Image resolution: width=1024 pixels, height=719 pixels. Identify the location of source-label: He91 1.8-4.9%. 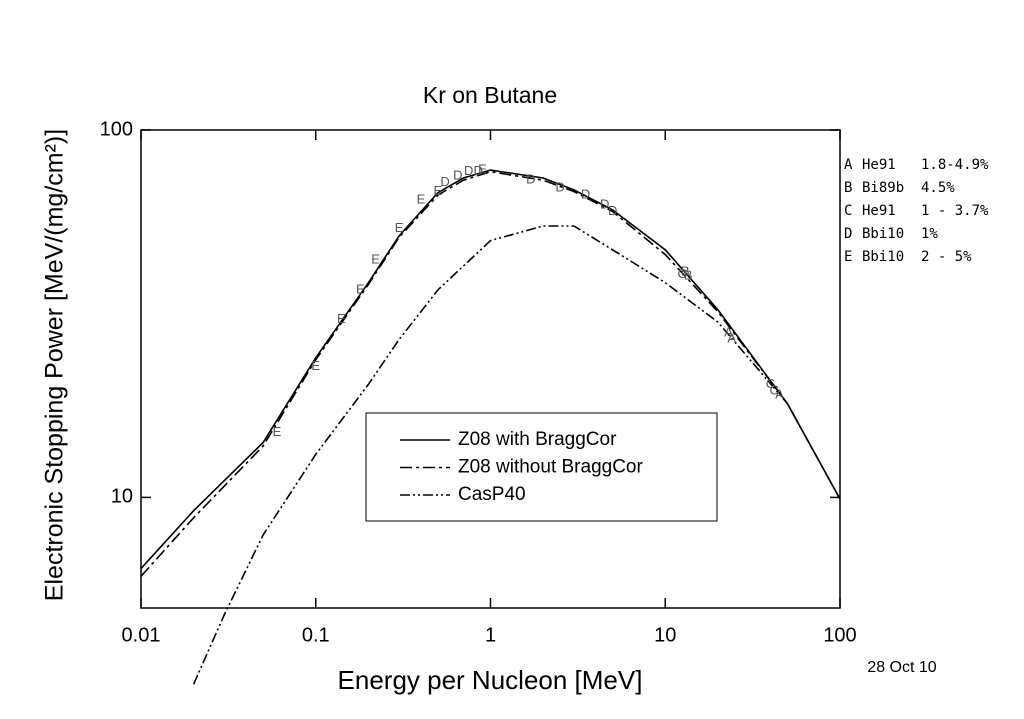
(925, 165).